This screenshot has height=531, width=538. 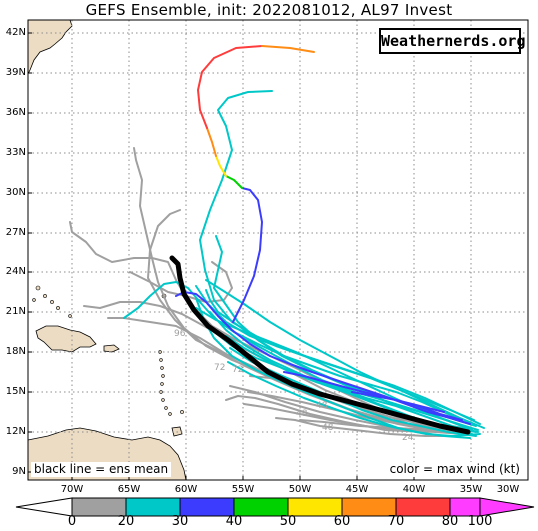 What do you see at coordinates (15, 72) in the screenshot?
I see `lat-label: 39N` at bounding box center [15, 72].